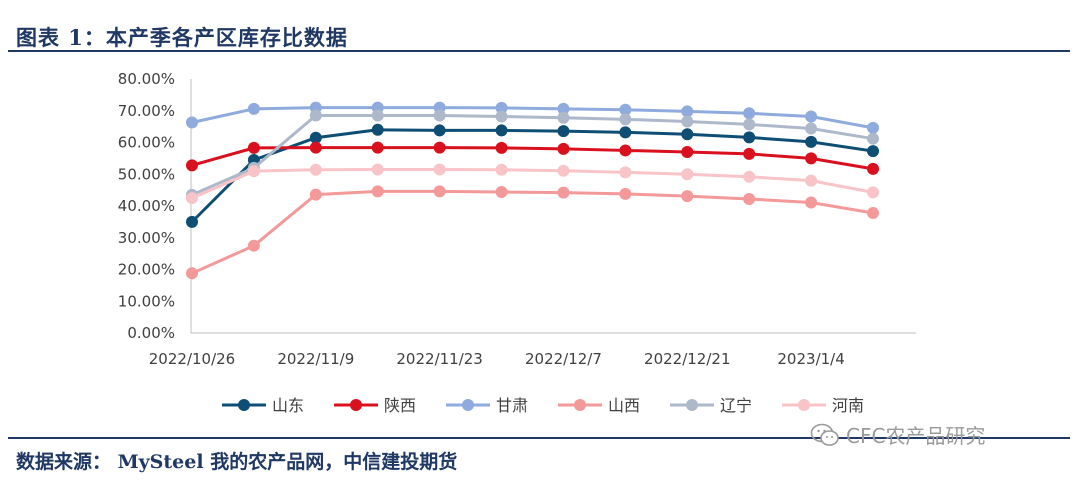 This screenshot has width=1075, height=483. I want to click on legend-label: 甘肃, so click(512, 405).